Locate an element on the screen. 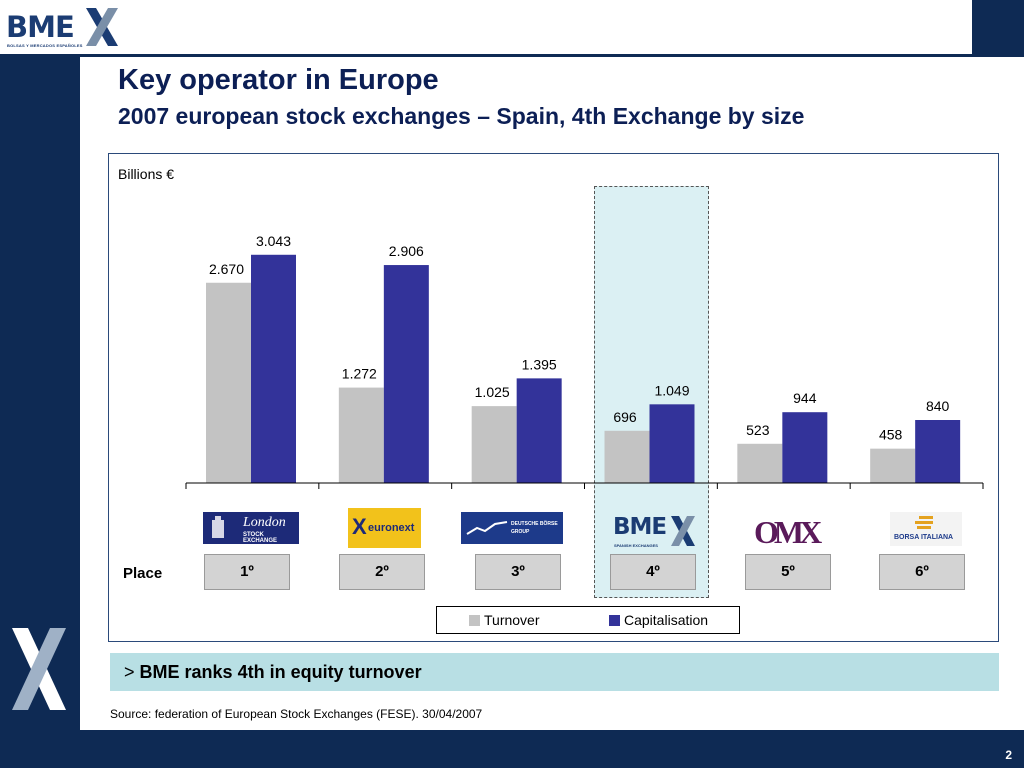 This screenshot has width=1024, height=768. place-box: 2º is located at coordinates (382, 572).